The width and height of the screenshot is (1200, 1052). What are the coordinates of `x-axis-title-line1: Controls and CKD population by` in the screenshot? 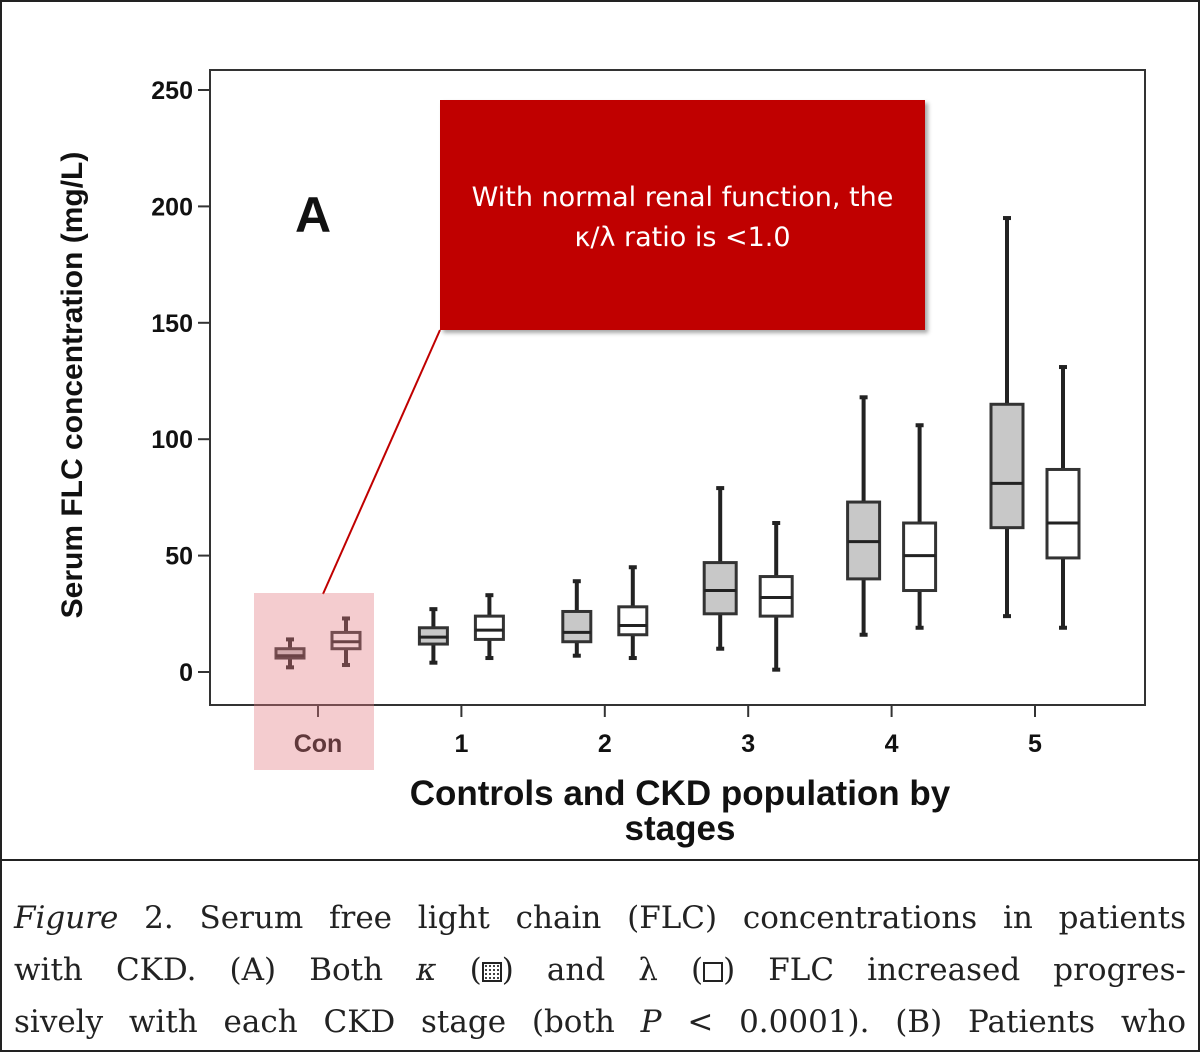 It's located at (680, 793).